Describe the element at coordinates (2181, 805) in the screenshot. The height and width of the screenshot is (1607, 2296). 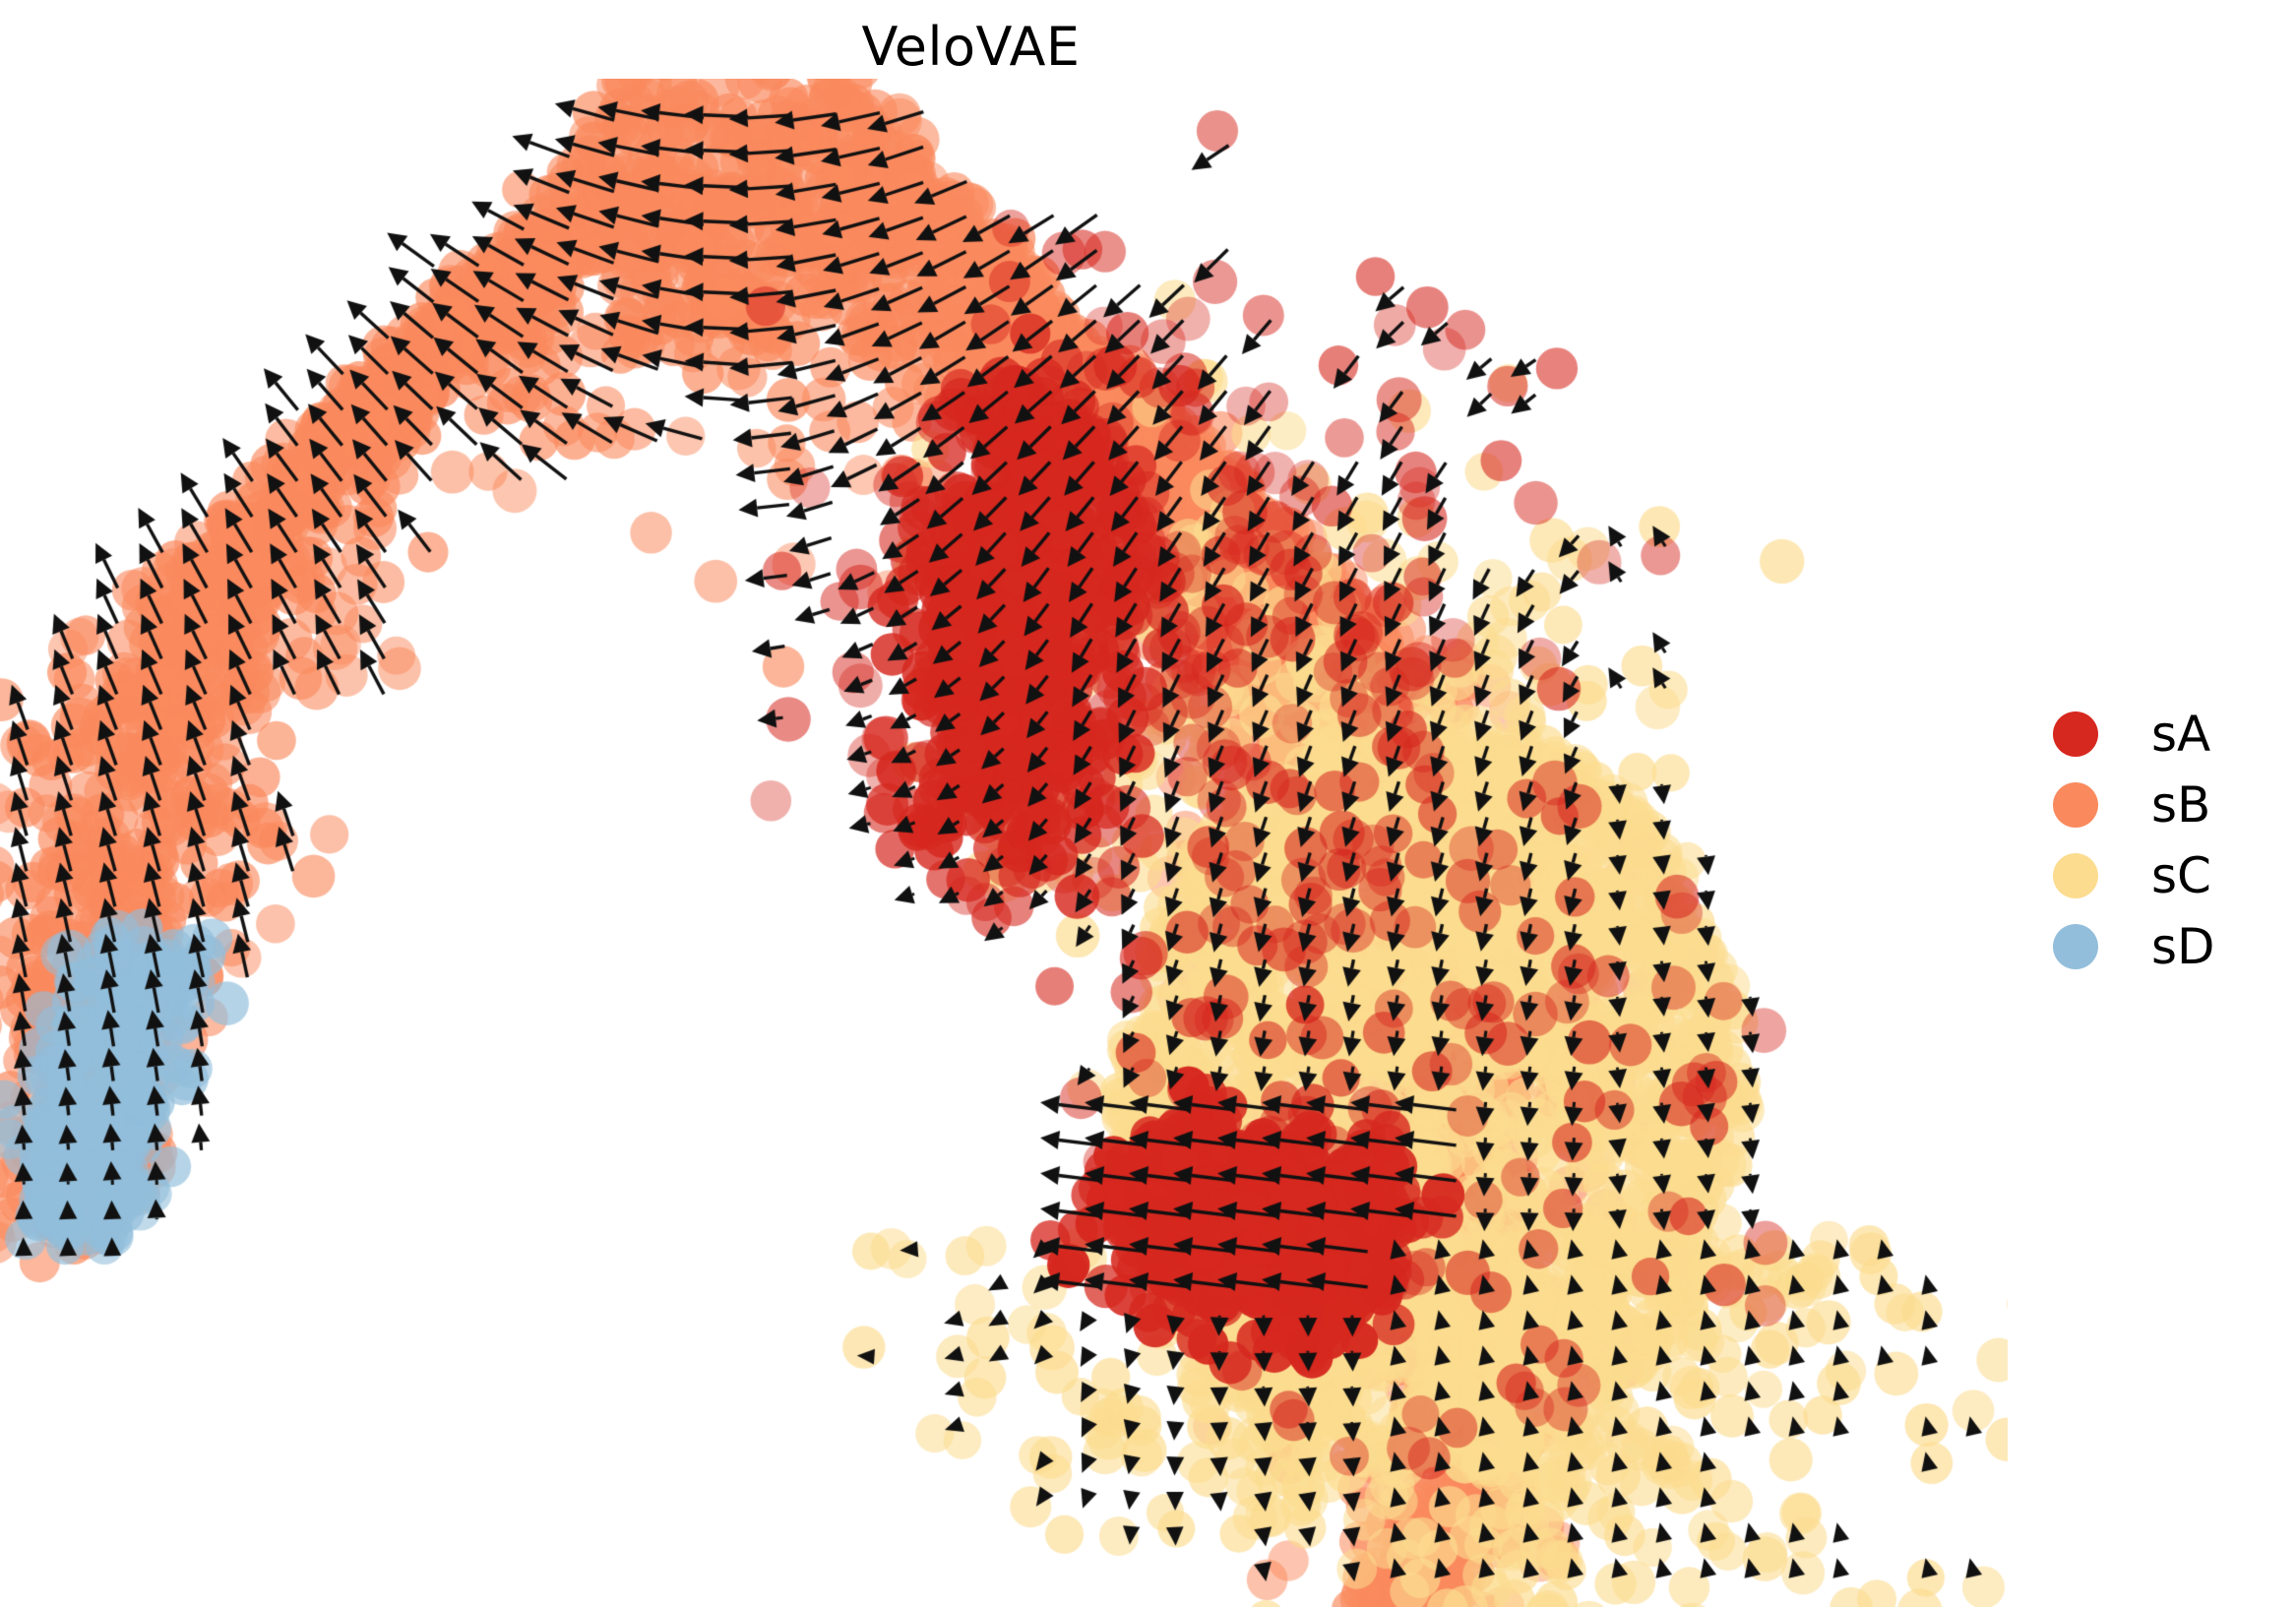
I see `legend-label-sB: sB` at that location.